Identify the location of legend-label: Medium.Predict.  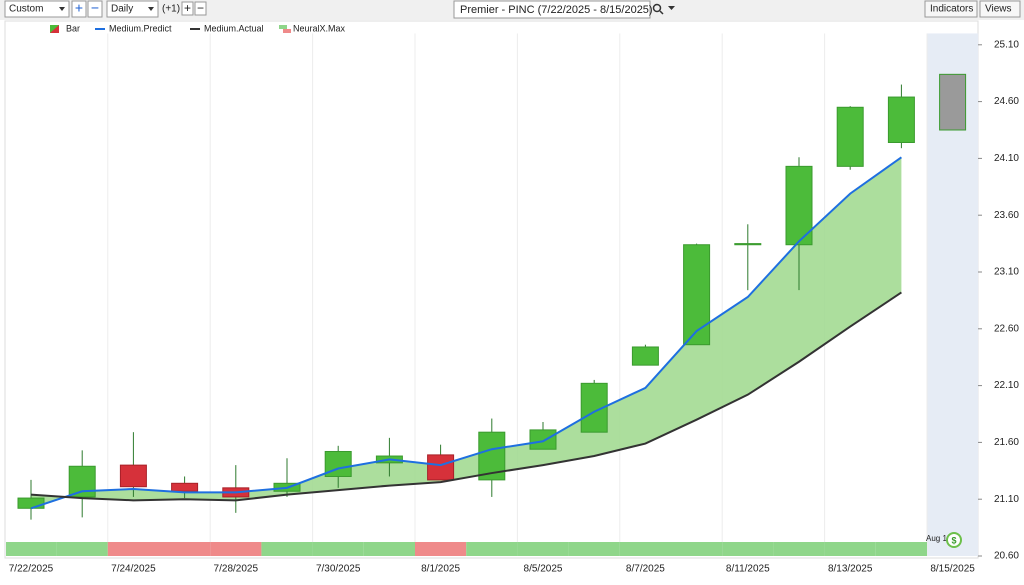
(140, 28).